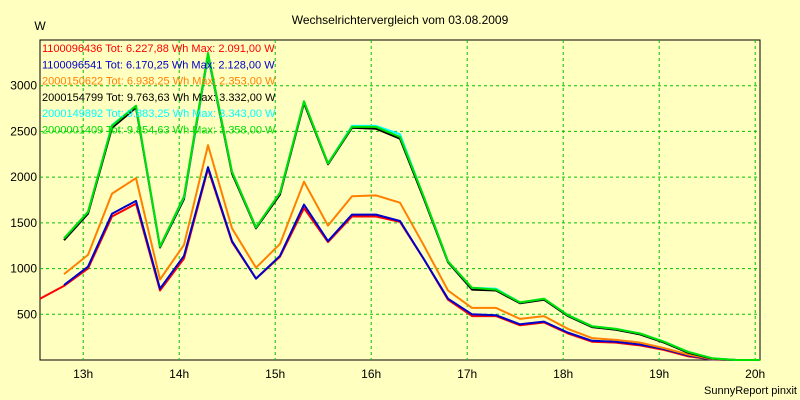 This screenshot has width=800, height=400. What do you see at coordinates (755, 374) in the screenshot?
I see `x-tick-label: 20h` at bounding box center [755, 374].